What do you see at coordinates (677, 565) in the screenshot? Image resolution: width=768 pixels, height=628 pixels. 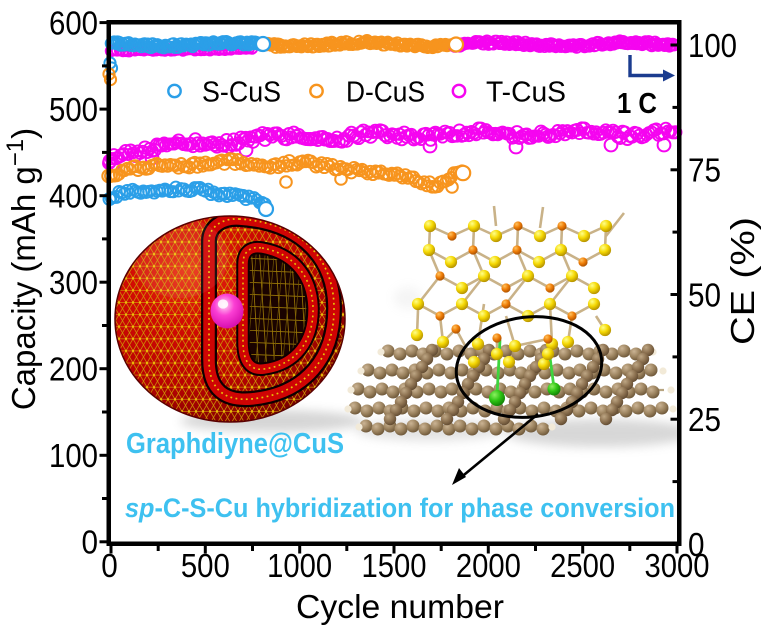 I see `svg-text: 3000` at bounding box center [677, 565].